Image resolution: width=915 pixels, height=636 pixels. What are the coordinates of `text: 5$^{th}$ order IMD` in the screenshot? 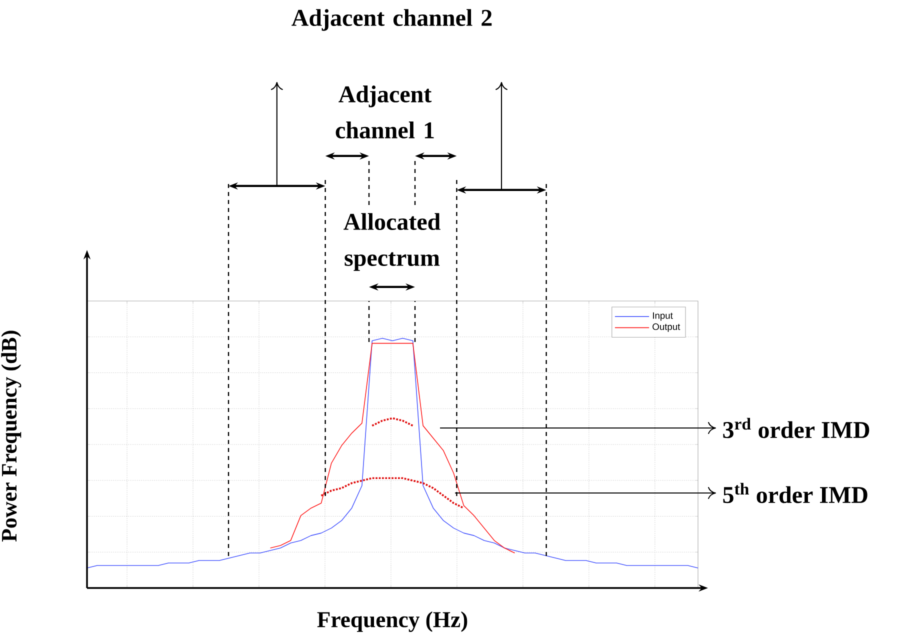 It's located at (795, 493).